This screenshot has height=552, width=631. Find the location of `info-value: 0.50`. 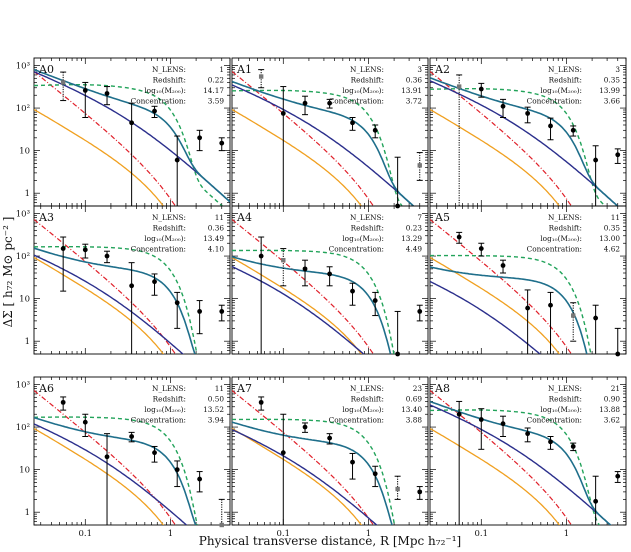

info-value: 0.50 is located at coordinates (216, 399).